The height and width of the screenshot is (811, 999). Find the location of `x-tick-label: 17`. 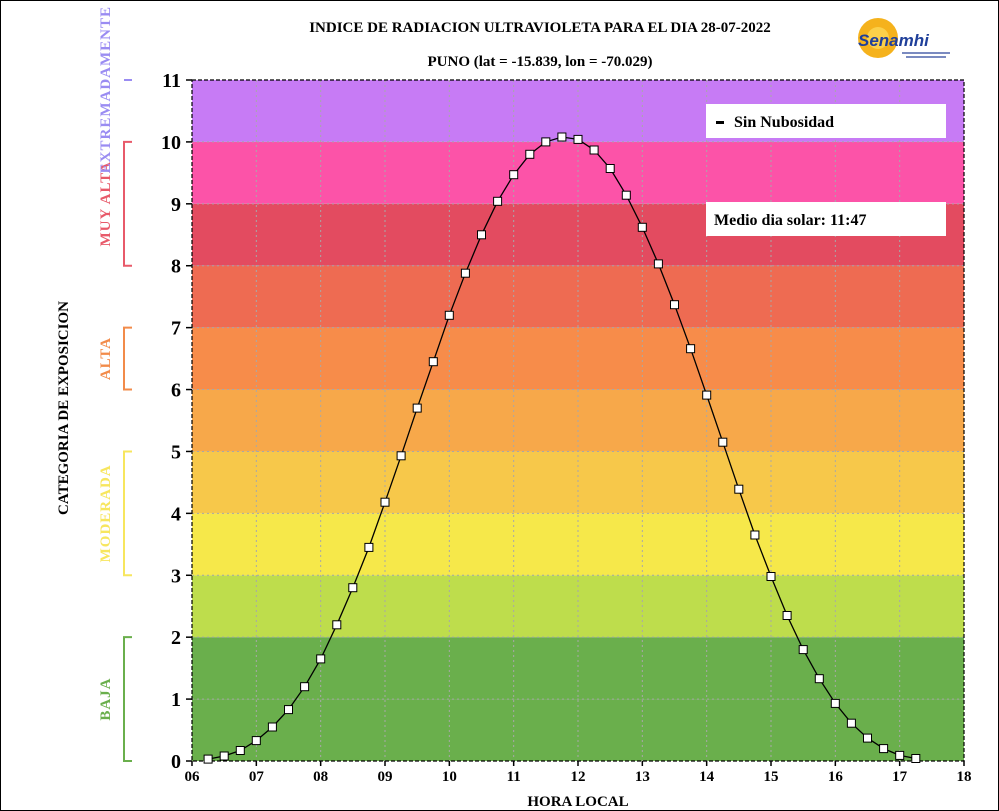

x-tick-label: 17 is located at coordinates (900, 777).